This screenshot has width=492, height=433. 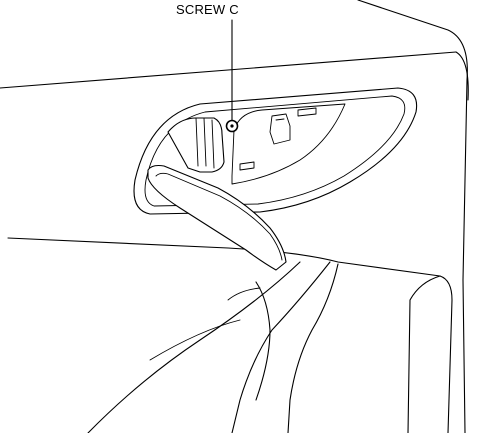 I want to click on bracket-detail, so click(x=280, y=119).